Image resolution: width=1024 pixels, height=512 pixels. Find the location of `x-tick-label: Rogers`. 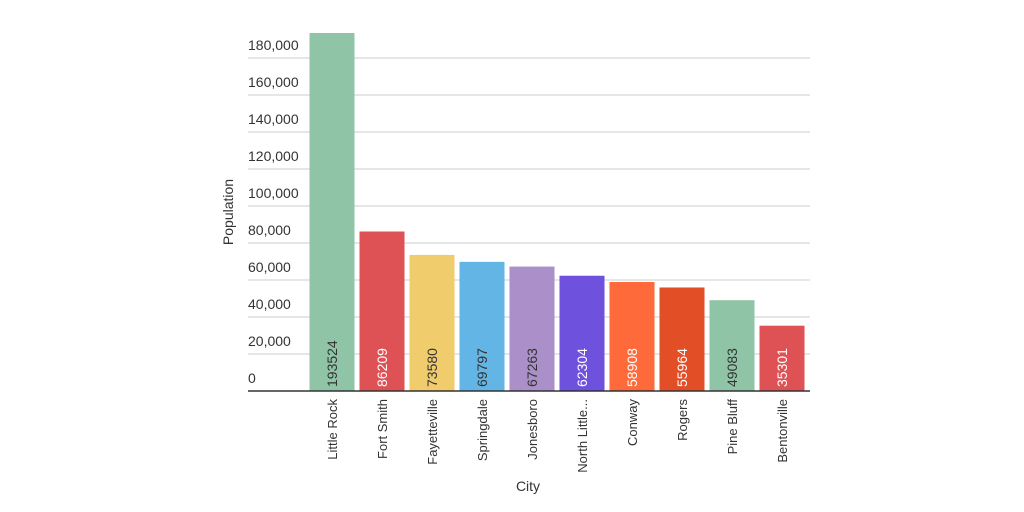

x-tick-label: Rogers is located at coordinates (682, 420).